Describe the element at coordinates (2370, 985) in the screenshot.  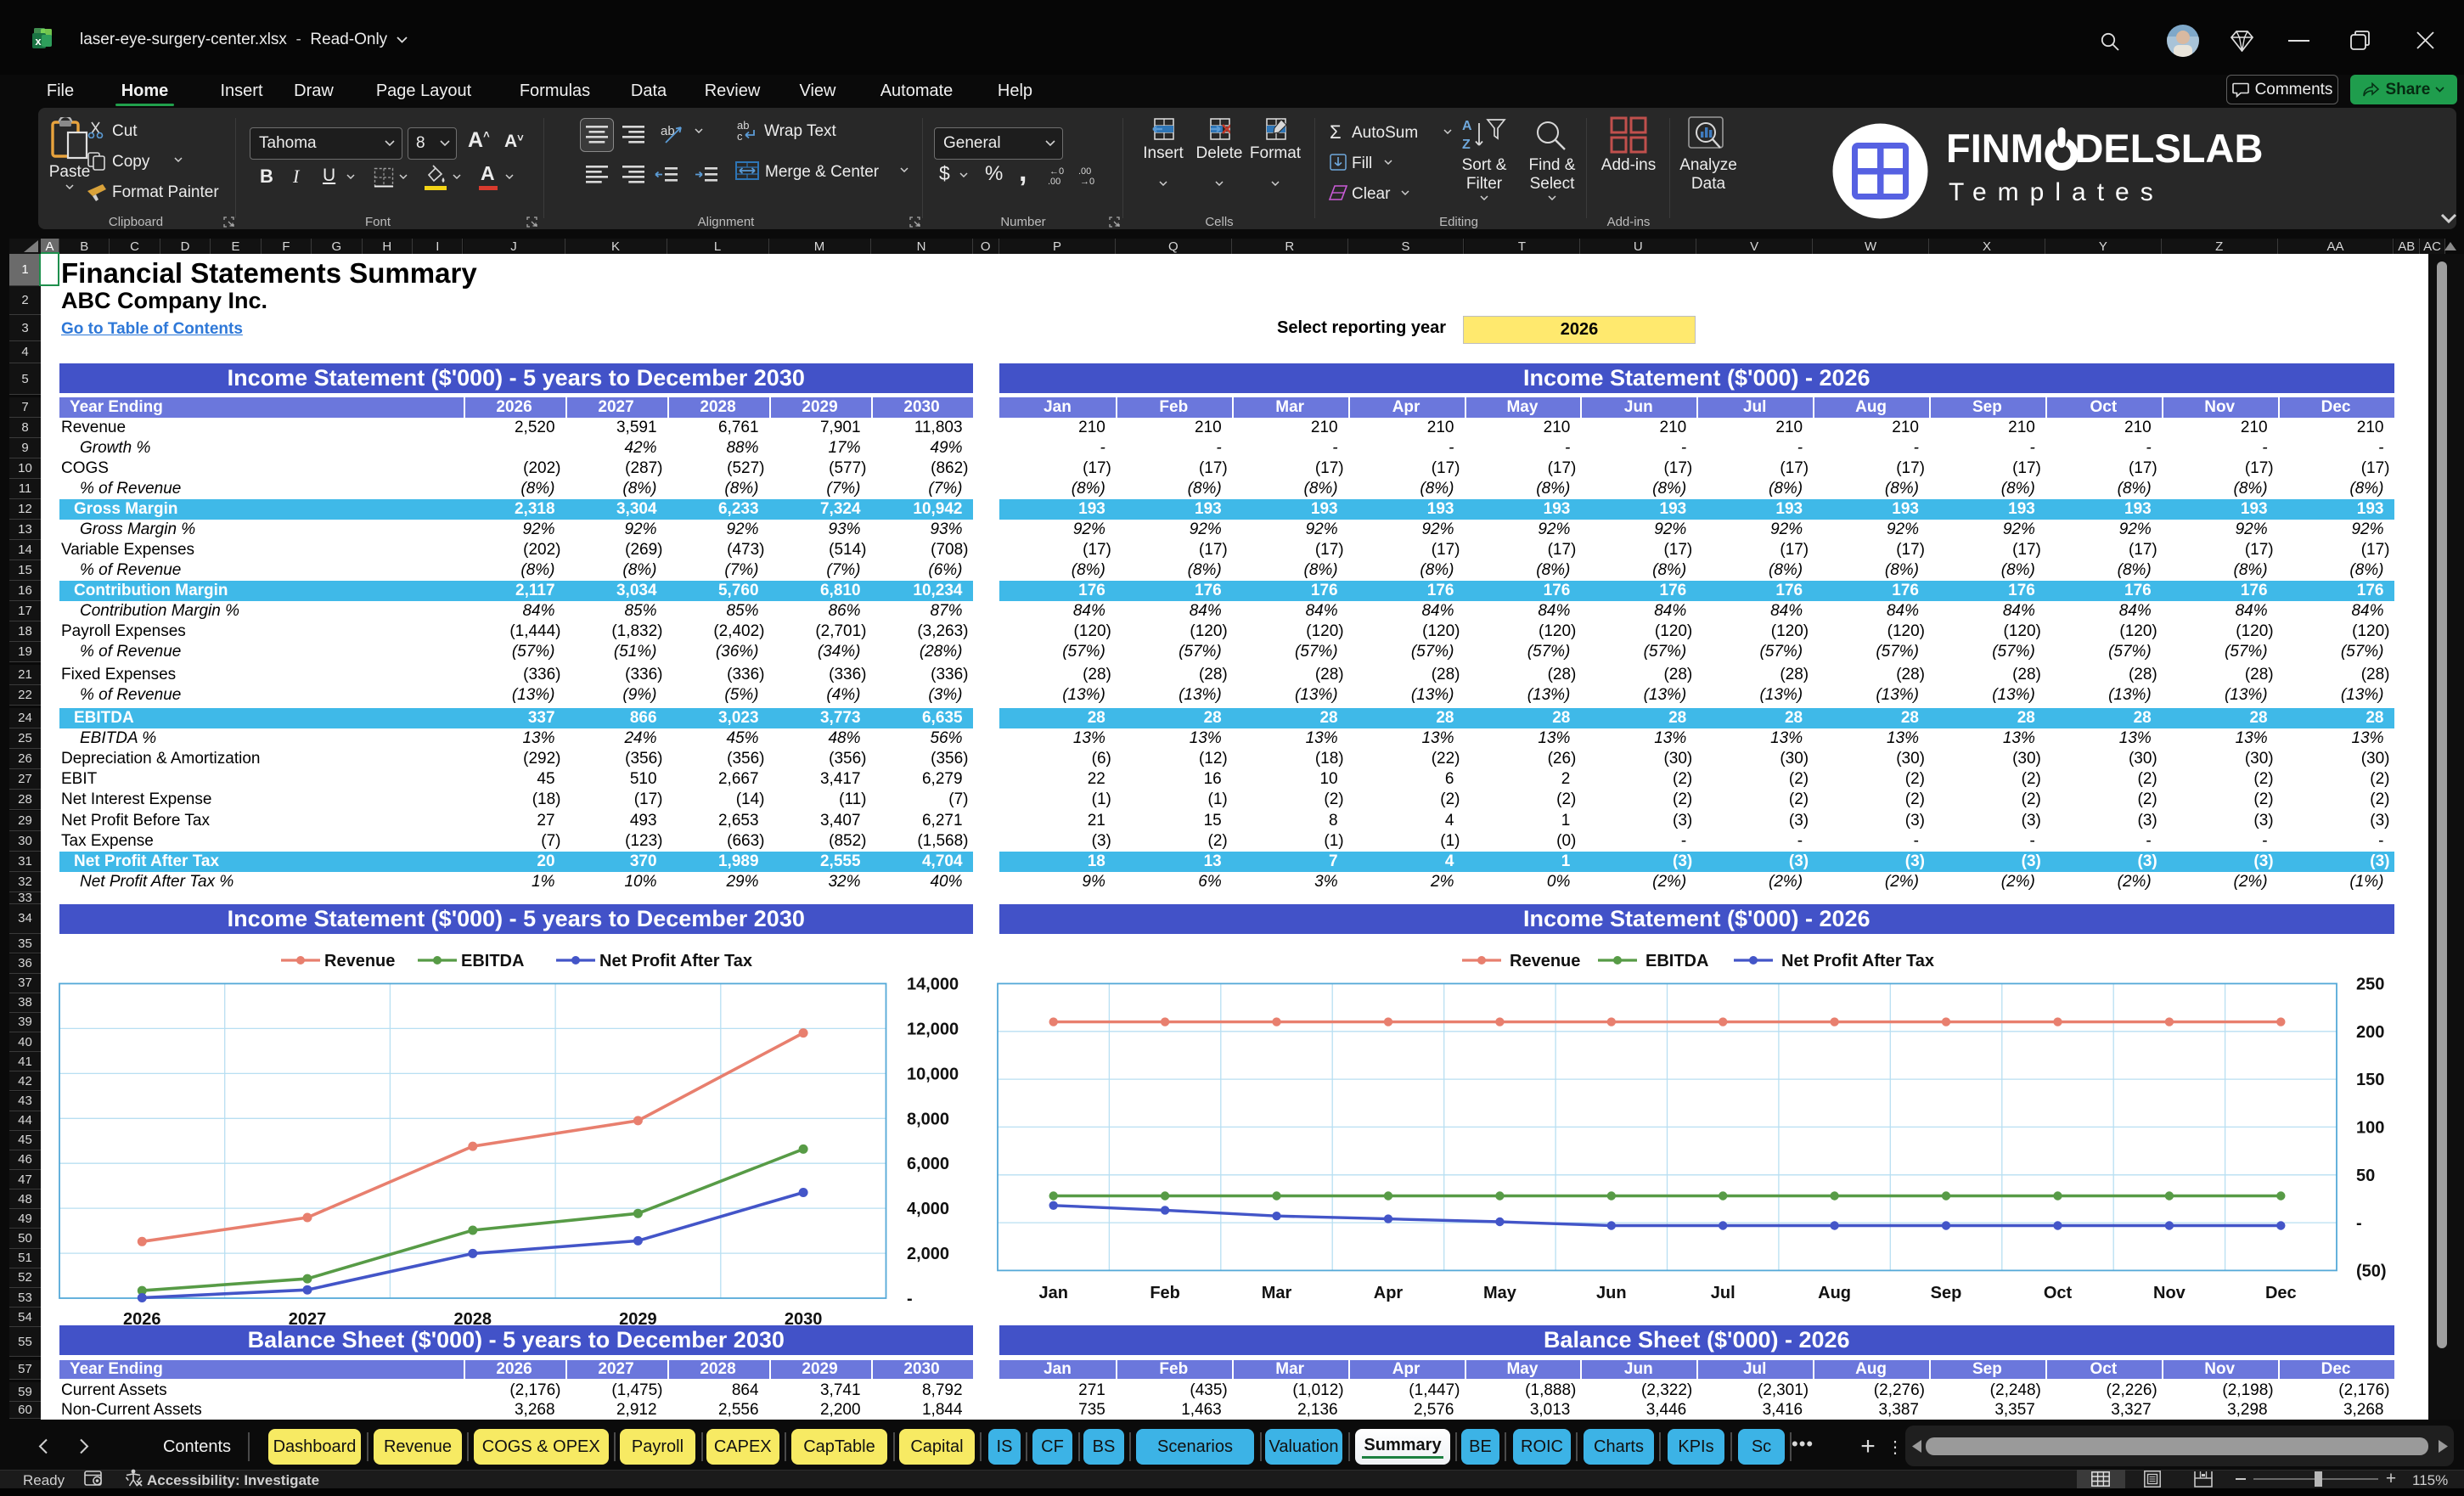
I see `svg-text: 250` at that location.